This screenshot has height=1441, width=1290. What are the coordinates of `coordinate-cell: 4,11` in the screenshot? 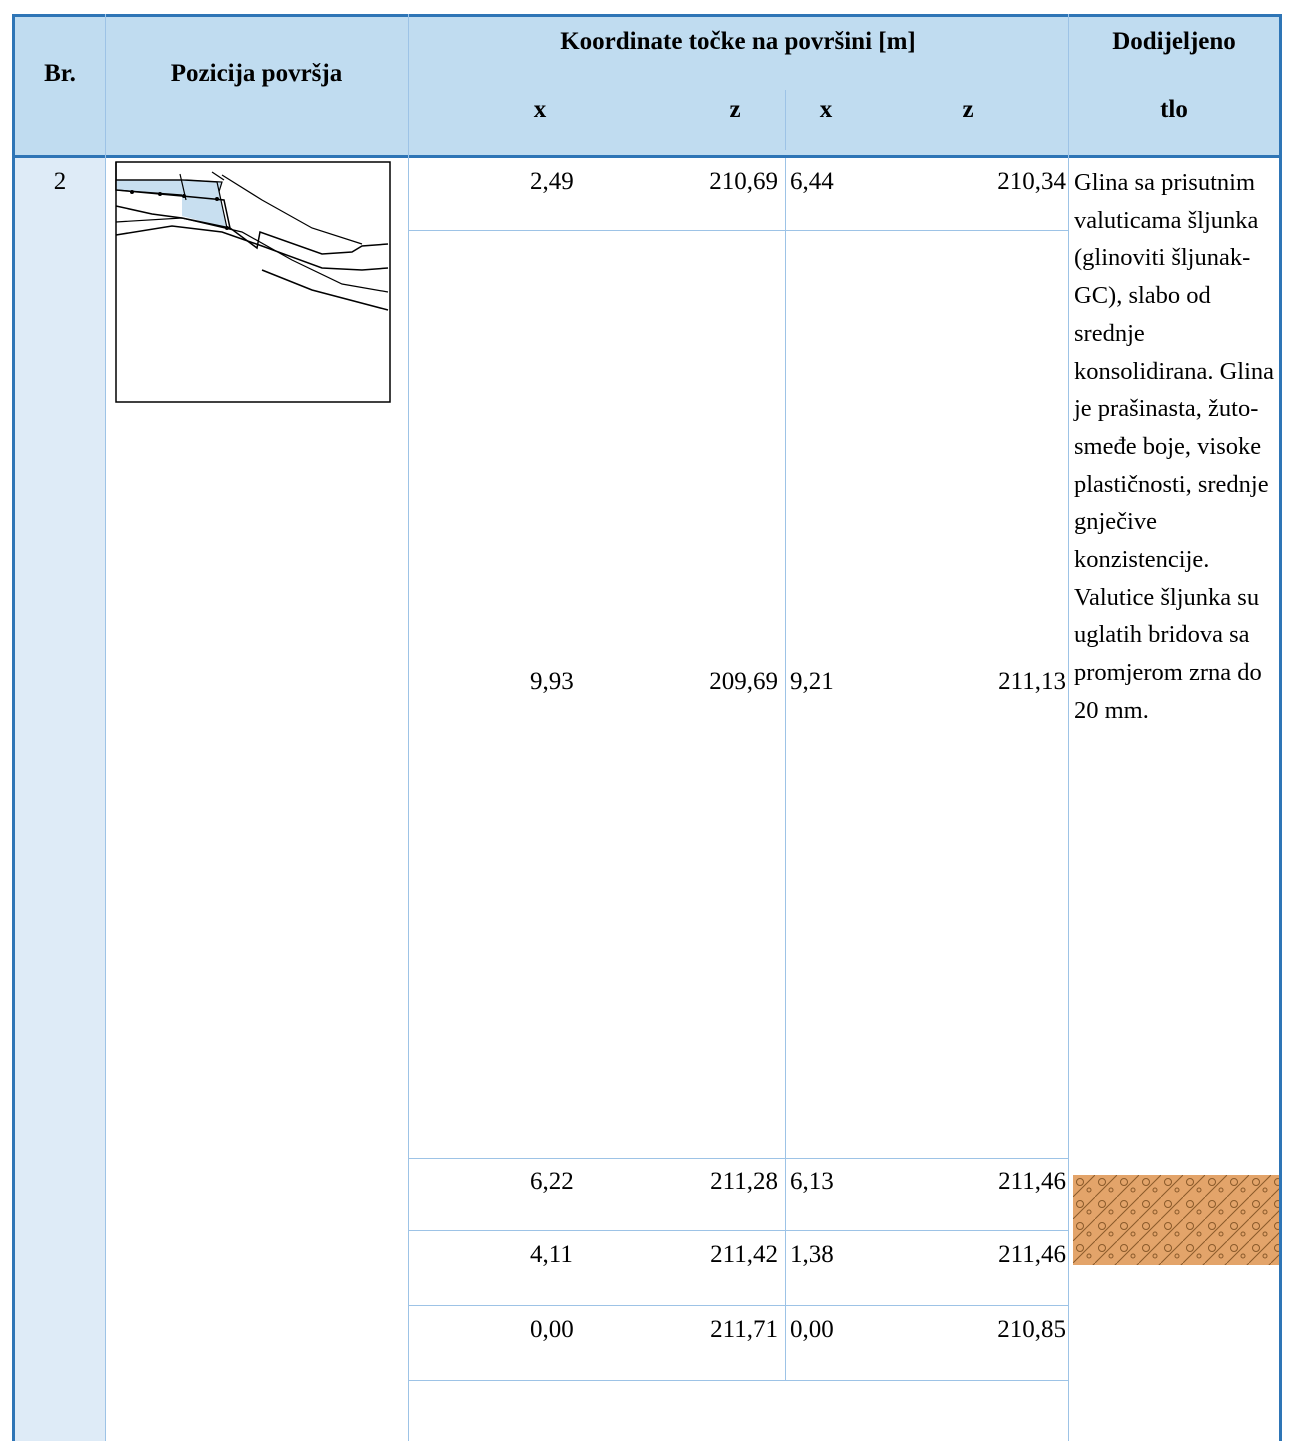 It's located at (551, 1254).